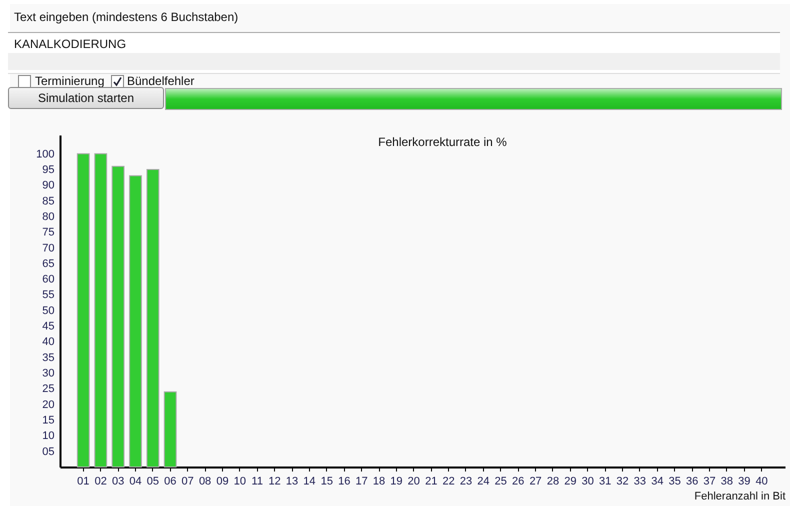  I want to click on x-tick-label: 08, so click(205, 482).